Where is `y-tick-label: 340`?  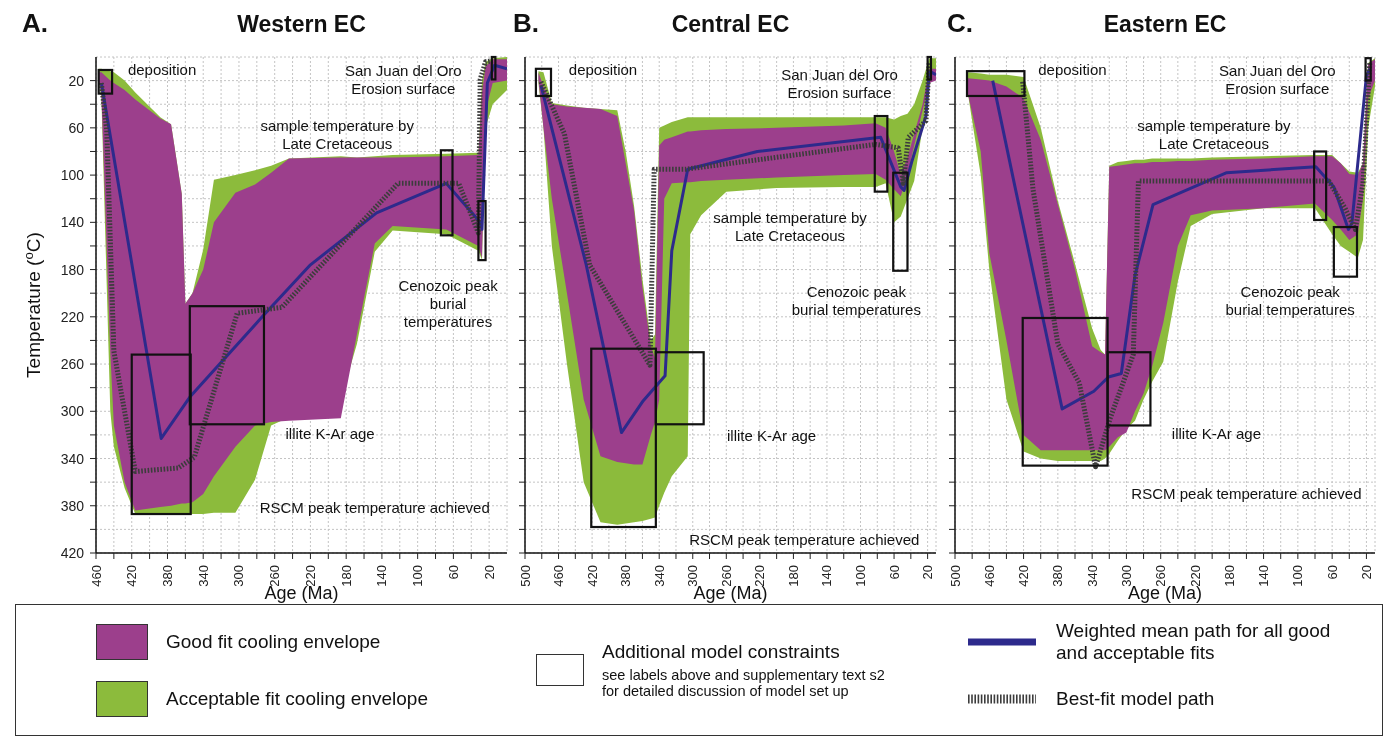 y-tick-label: 340 is located at coordinates (72, 458).